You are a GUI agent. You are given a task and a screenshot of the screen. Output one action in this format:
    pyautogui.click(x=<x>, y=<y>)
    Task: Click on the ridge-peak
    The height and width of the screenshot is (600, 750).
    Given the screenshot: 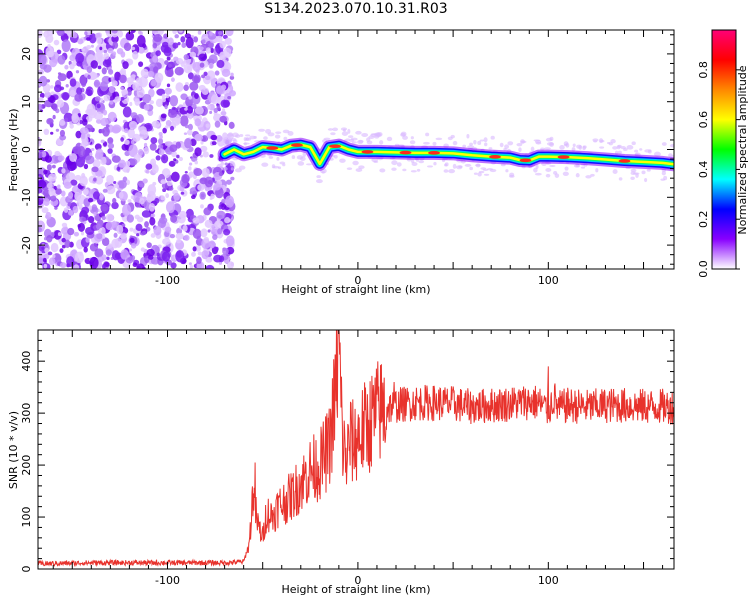 What is the action you would take?
    pyautogui.click(x=335, y=146)
    